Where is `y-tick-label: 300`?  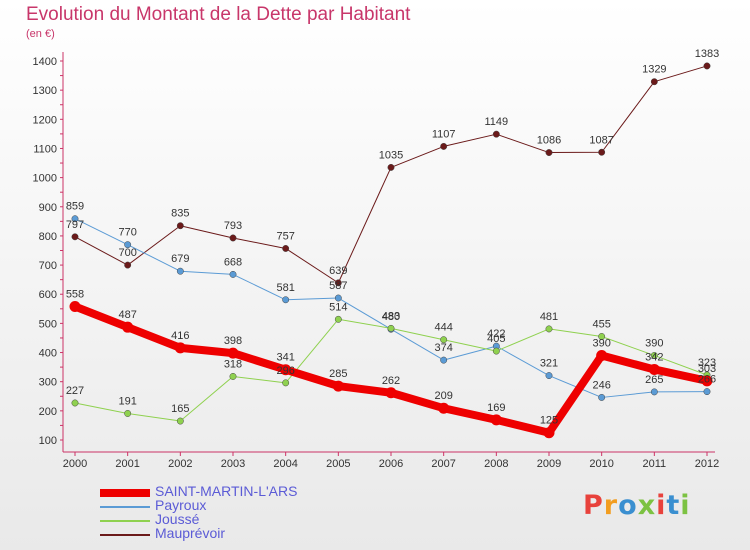 y-tick-label: 300 is located at coordinates (48, 383).